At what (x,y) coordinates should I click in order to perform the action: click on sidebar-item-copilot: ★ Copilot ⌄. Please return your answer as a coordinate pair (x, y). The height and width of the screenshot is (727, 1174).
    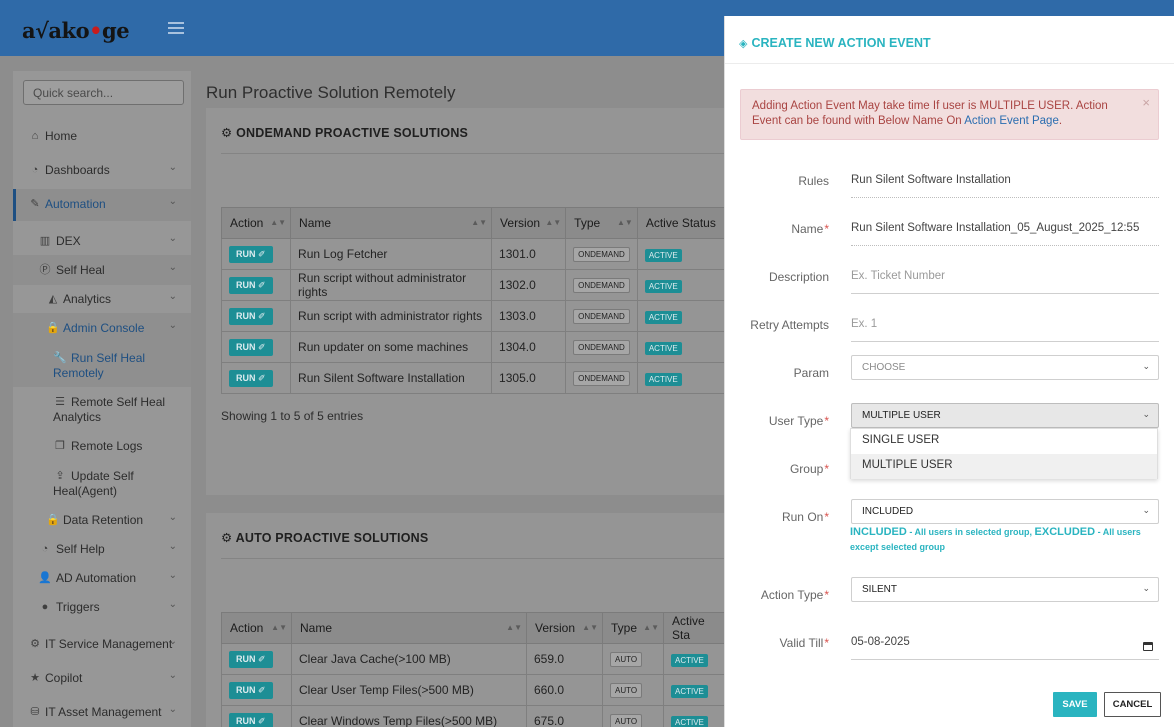
    Looking at the image, I should click on (102, 678).